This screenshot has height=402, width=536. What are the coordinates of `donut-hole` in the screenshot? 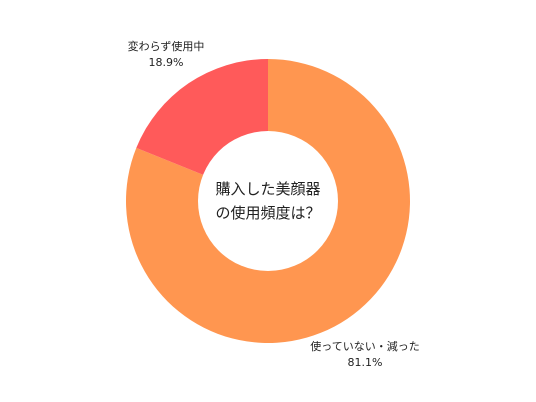 It's located at (268, 201).